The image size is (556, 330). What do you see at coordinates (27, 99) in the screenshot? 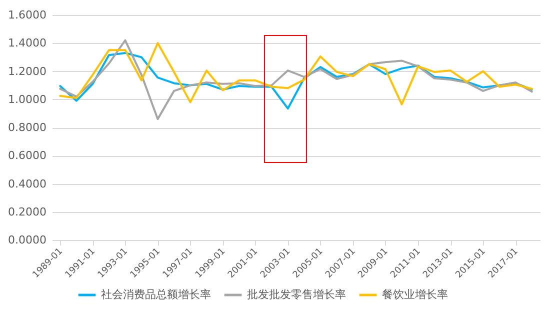
I see `y-tick-label: 1.0000` at bounding box center [27, 99].